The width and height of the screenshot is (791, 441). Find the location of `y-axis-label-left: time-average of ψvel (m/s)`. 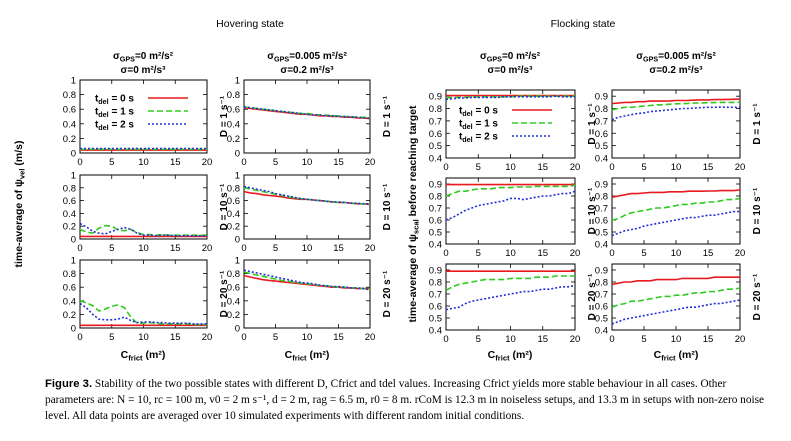

y-axis-label-left: time-average of ψvel (m/s) is located at coordinates (20, 203).